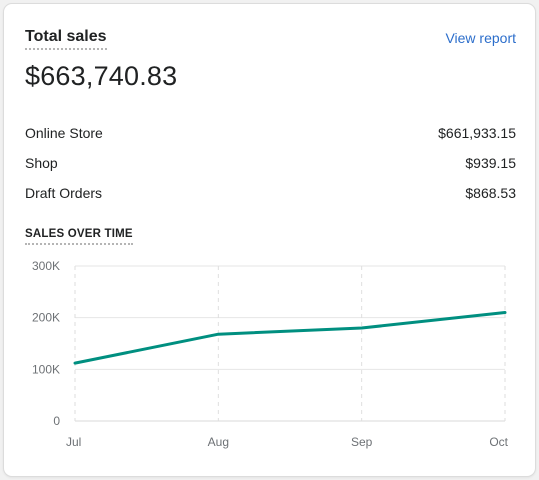 This screenshot has width=539, height=480. What do you see at coordinates (480, 38) in the screenshot?
I see `view-report-link: View report` at bounding box center [480, 38].